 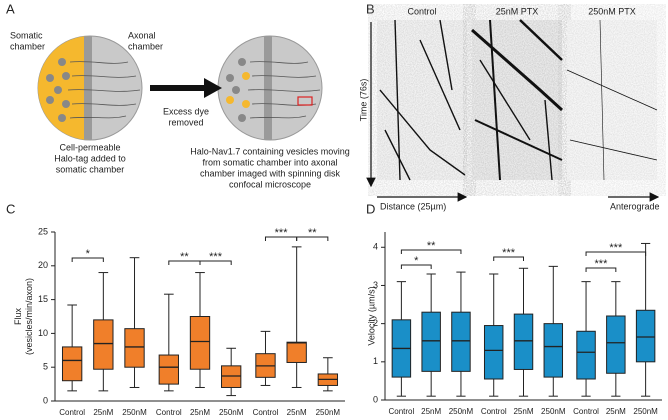 I want to click on distance-label: Distance (25µm), so click(x=413, y=206).